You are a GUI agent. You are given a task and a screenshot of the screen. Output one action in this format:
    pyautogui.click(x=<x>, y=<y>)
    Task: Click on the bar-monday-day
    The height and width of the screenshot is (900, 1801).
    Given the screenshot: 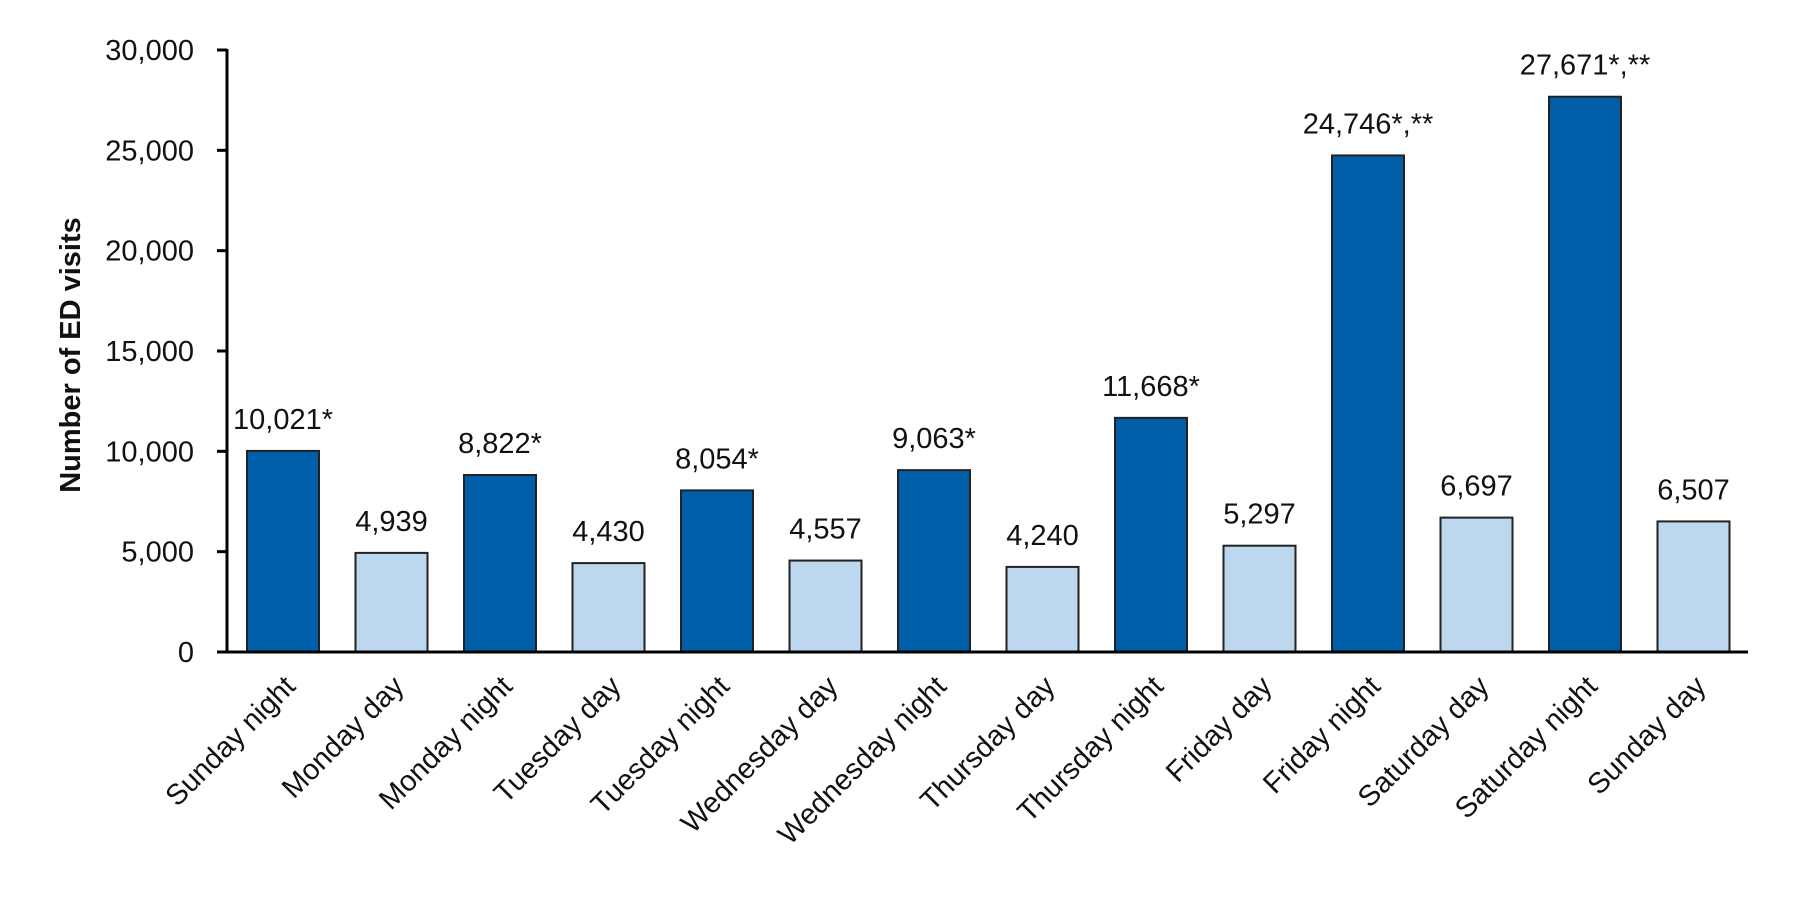 What is the action you would take?
    pyautogui.click(x=391, y=602)
    